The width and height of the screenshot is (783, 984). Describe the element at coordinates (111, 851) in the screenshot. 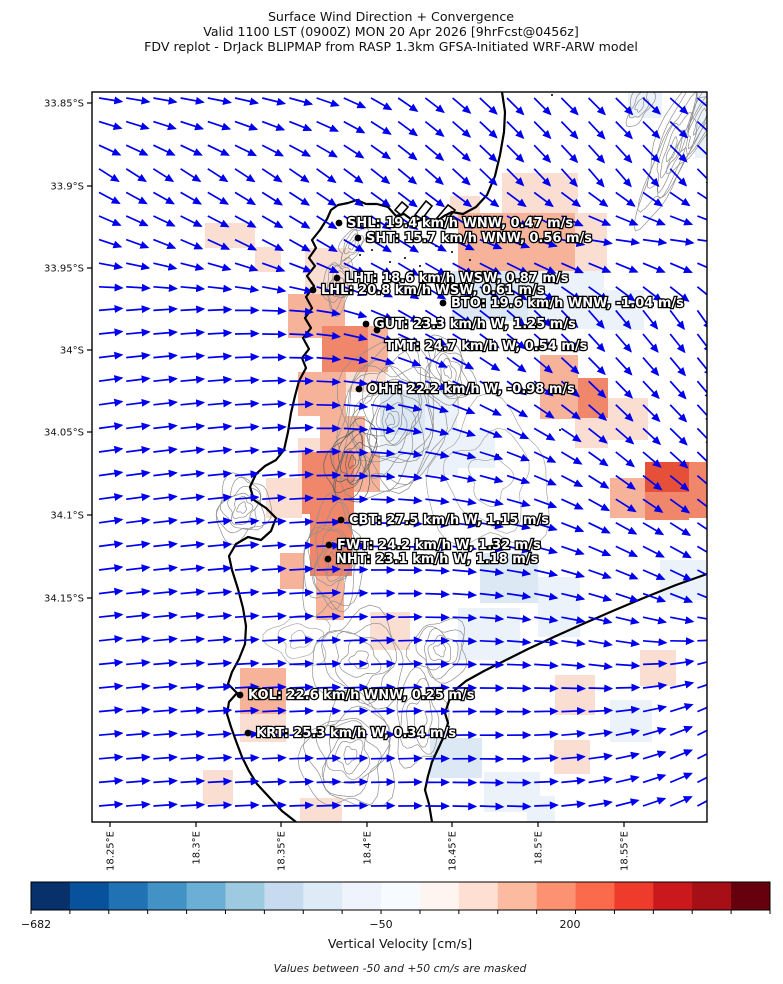

I see `x-axis-tick-label: 18.25°E` at that location.